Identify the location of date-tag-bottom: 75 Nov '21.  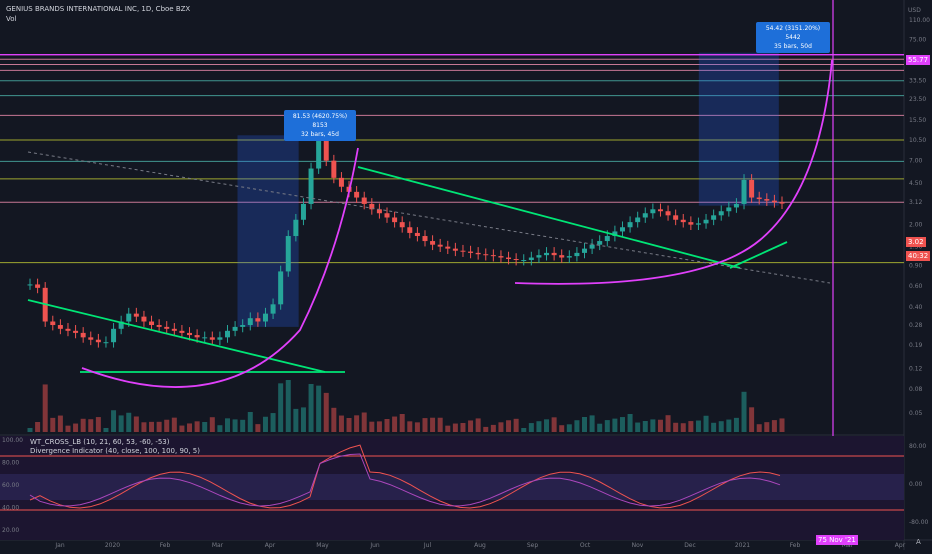
(837, 540).